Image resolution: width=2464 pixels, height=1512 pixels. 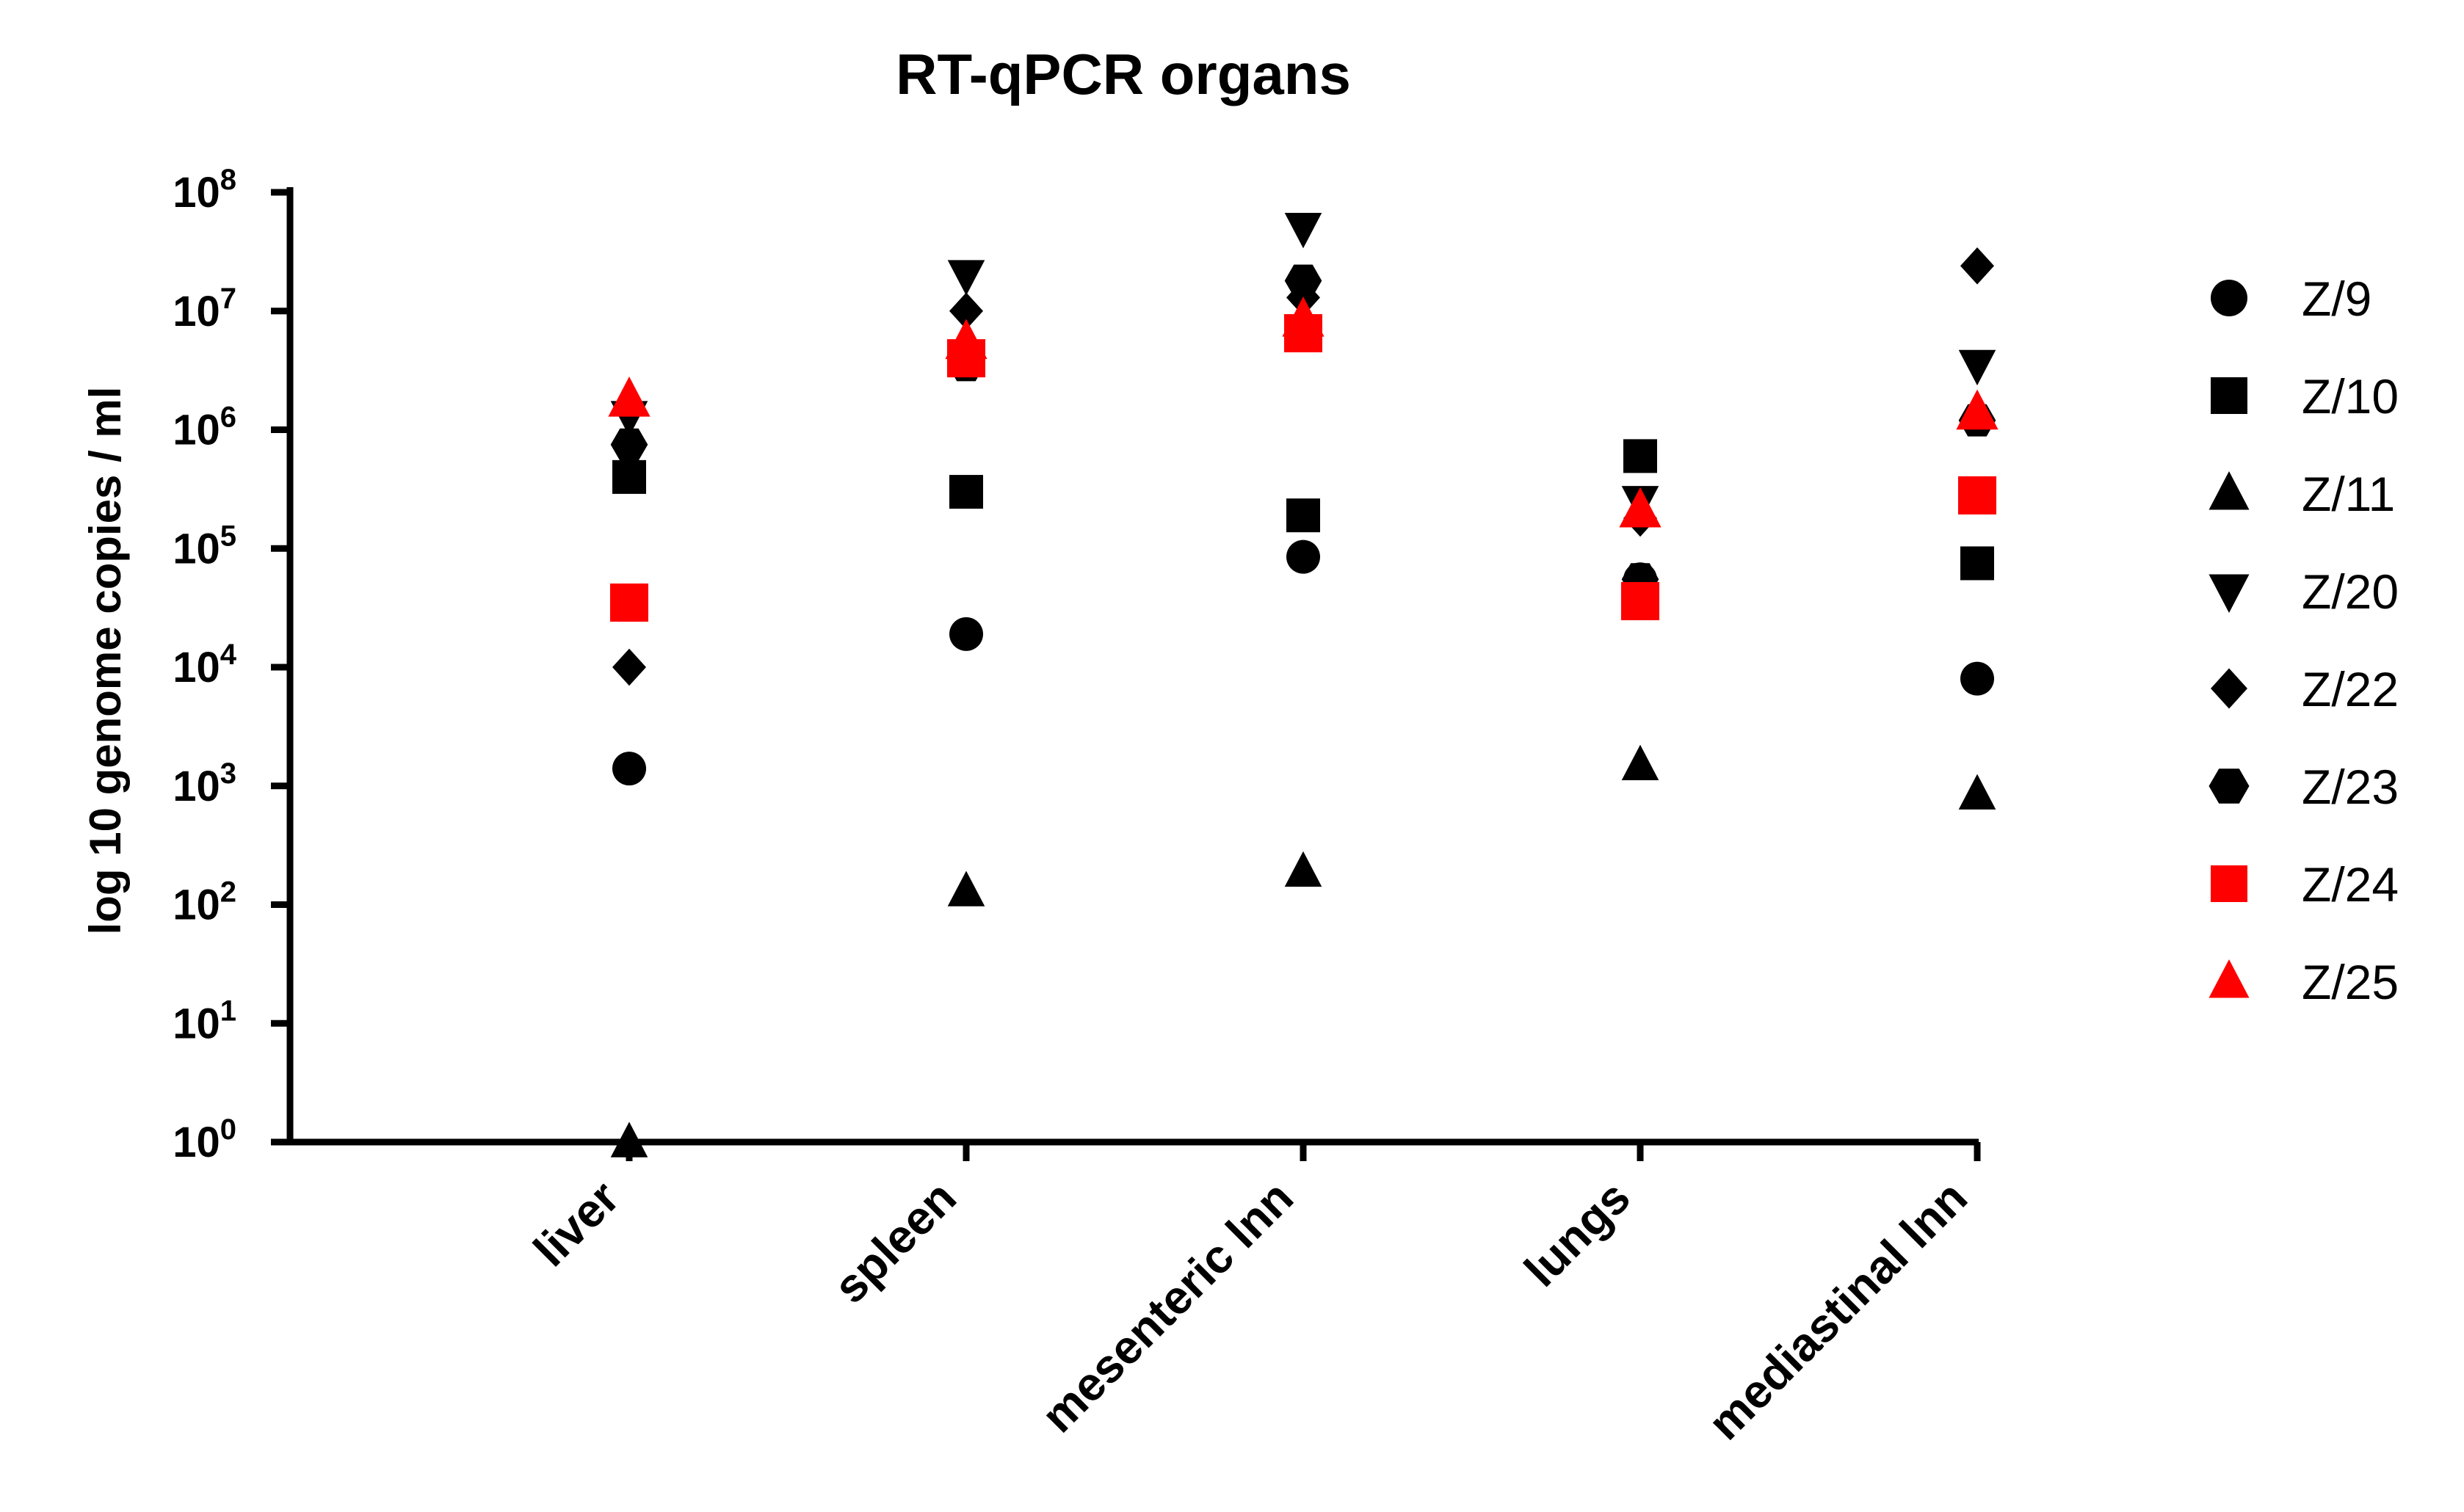 What do you see at coordinates (1168, 1306) in the screenshot?
I see `x-tick-label: mesenteric lnn` at bounding box center [1168, 1306].